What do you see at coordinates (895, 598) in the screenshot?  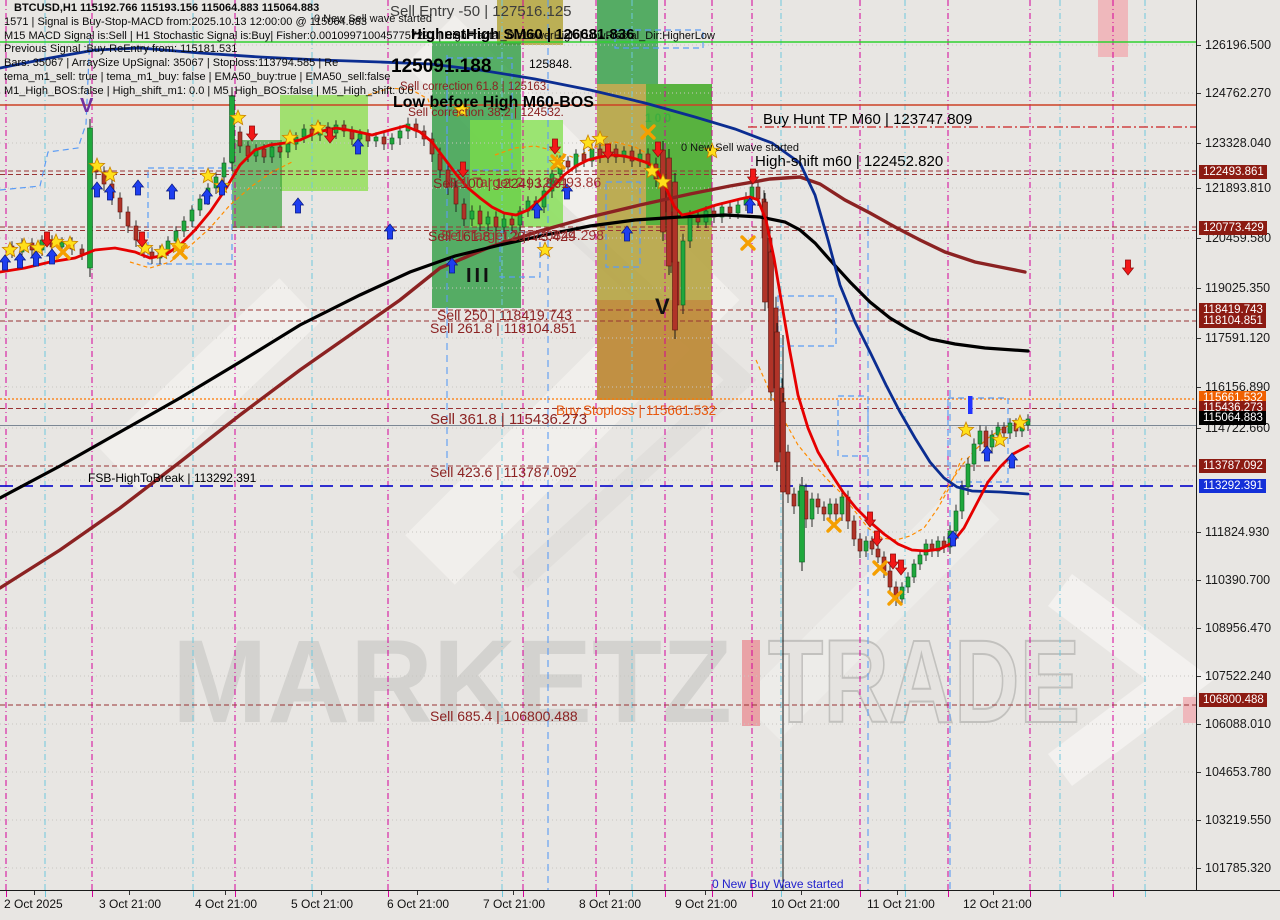 I see `exit-x-icon` at bounding box center [895, 598].